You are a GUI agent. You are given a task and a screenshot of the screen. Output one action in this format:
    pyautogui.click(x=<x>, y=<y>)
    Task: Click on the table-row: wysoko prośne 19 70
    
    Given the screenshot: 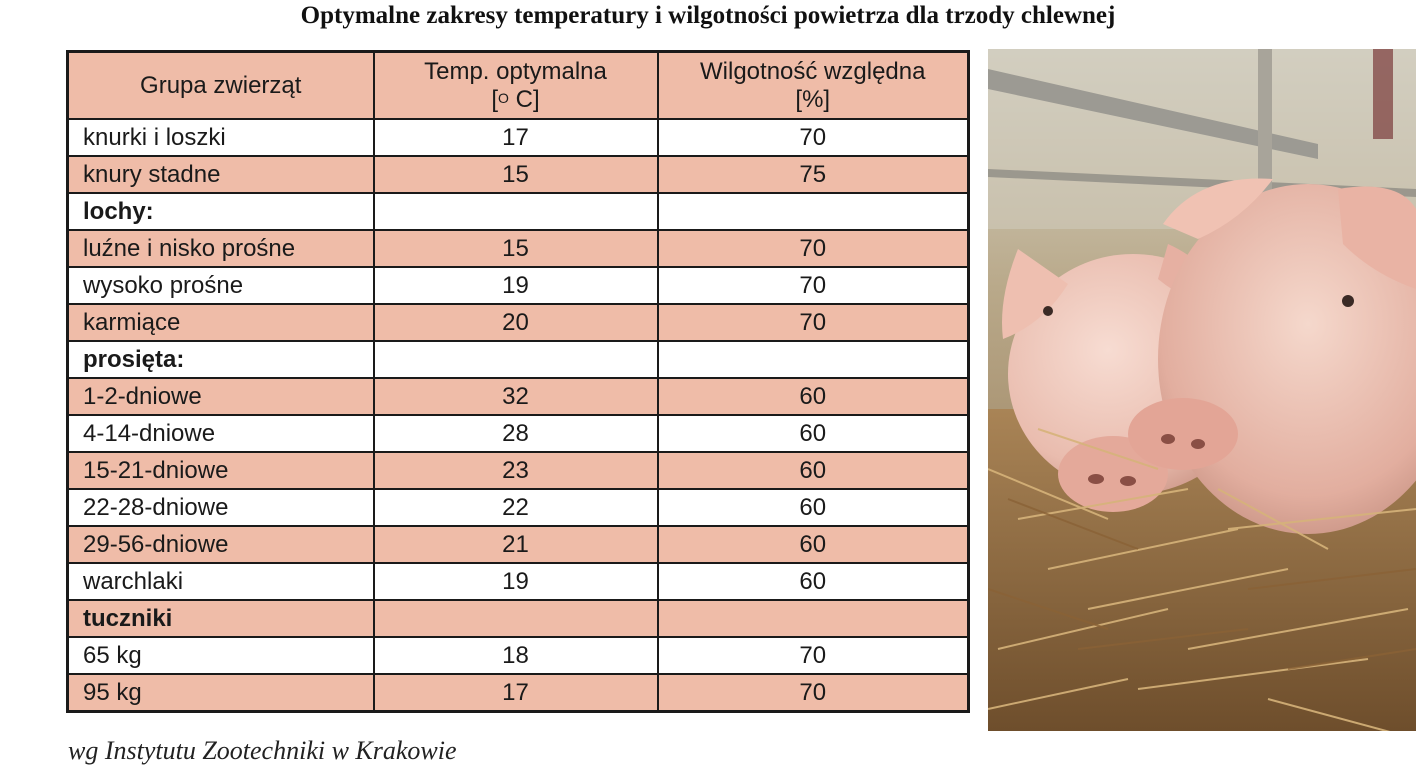 What is the action you would take?
    pyautogui.click(x=518, y=285)
    